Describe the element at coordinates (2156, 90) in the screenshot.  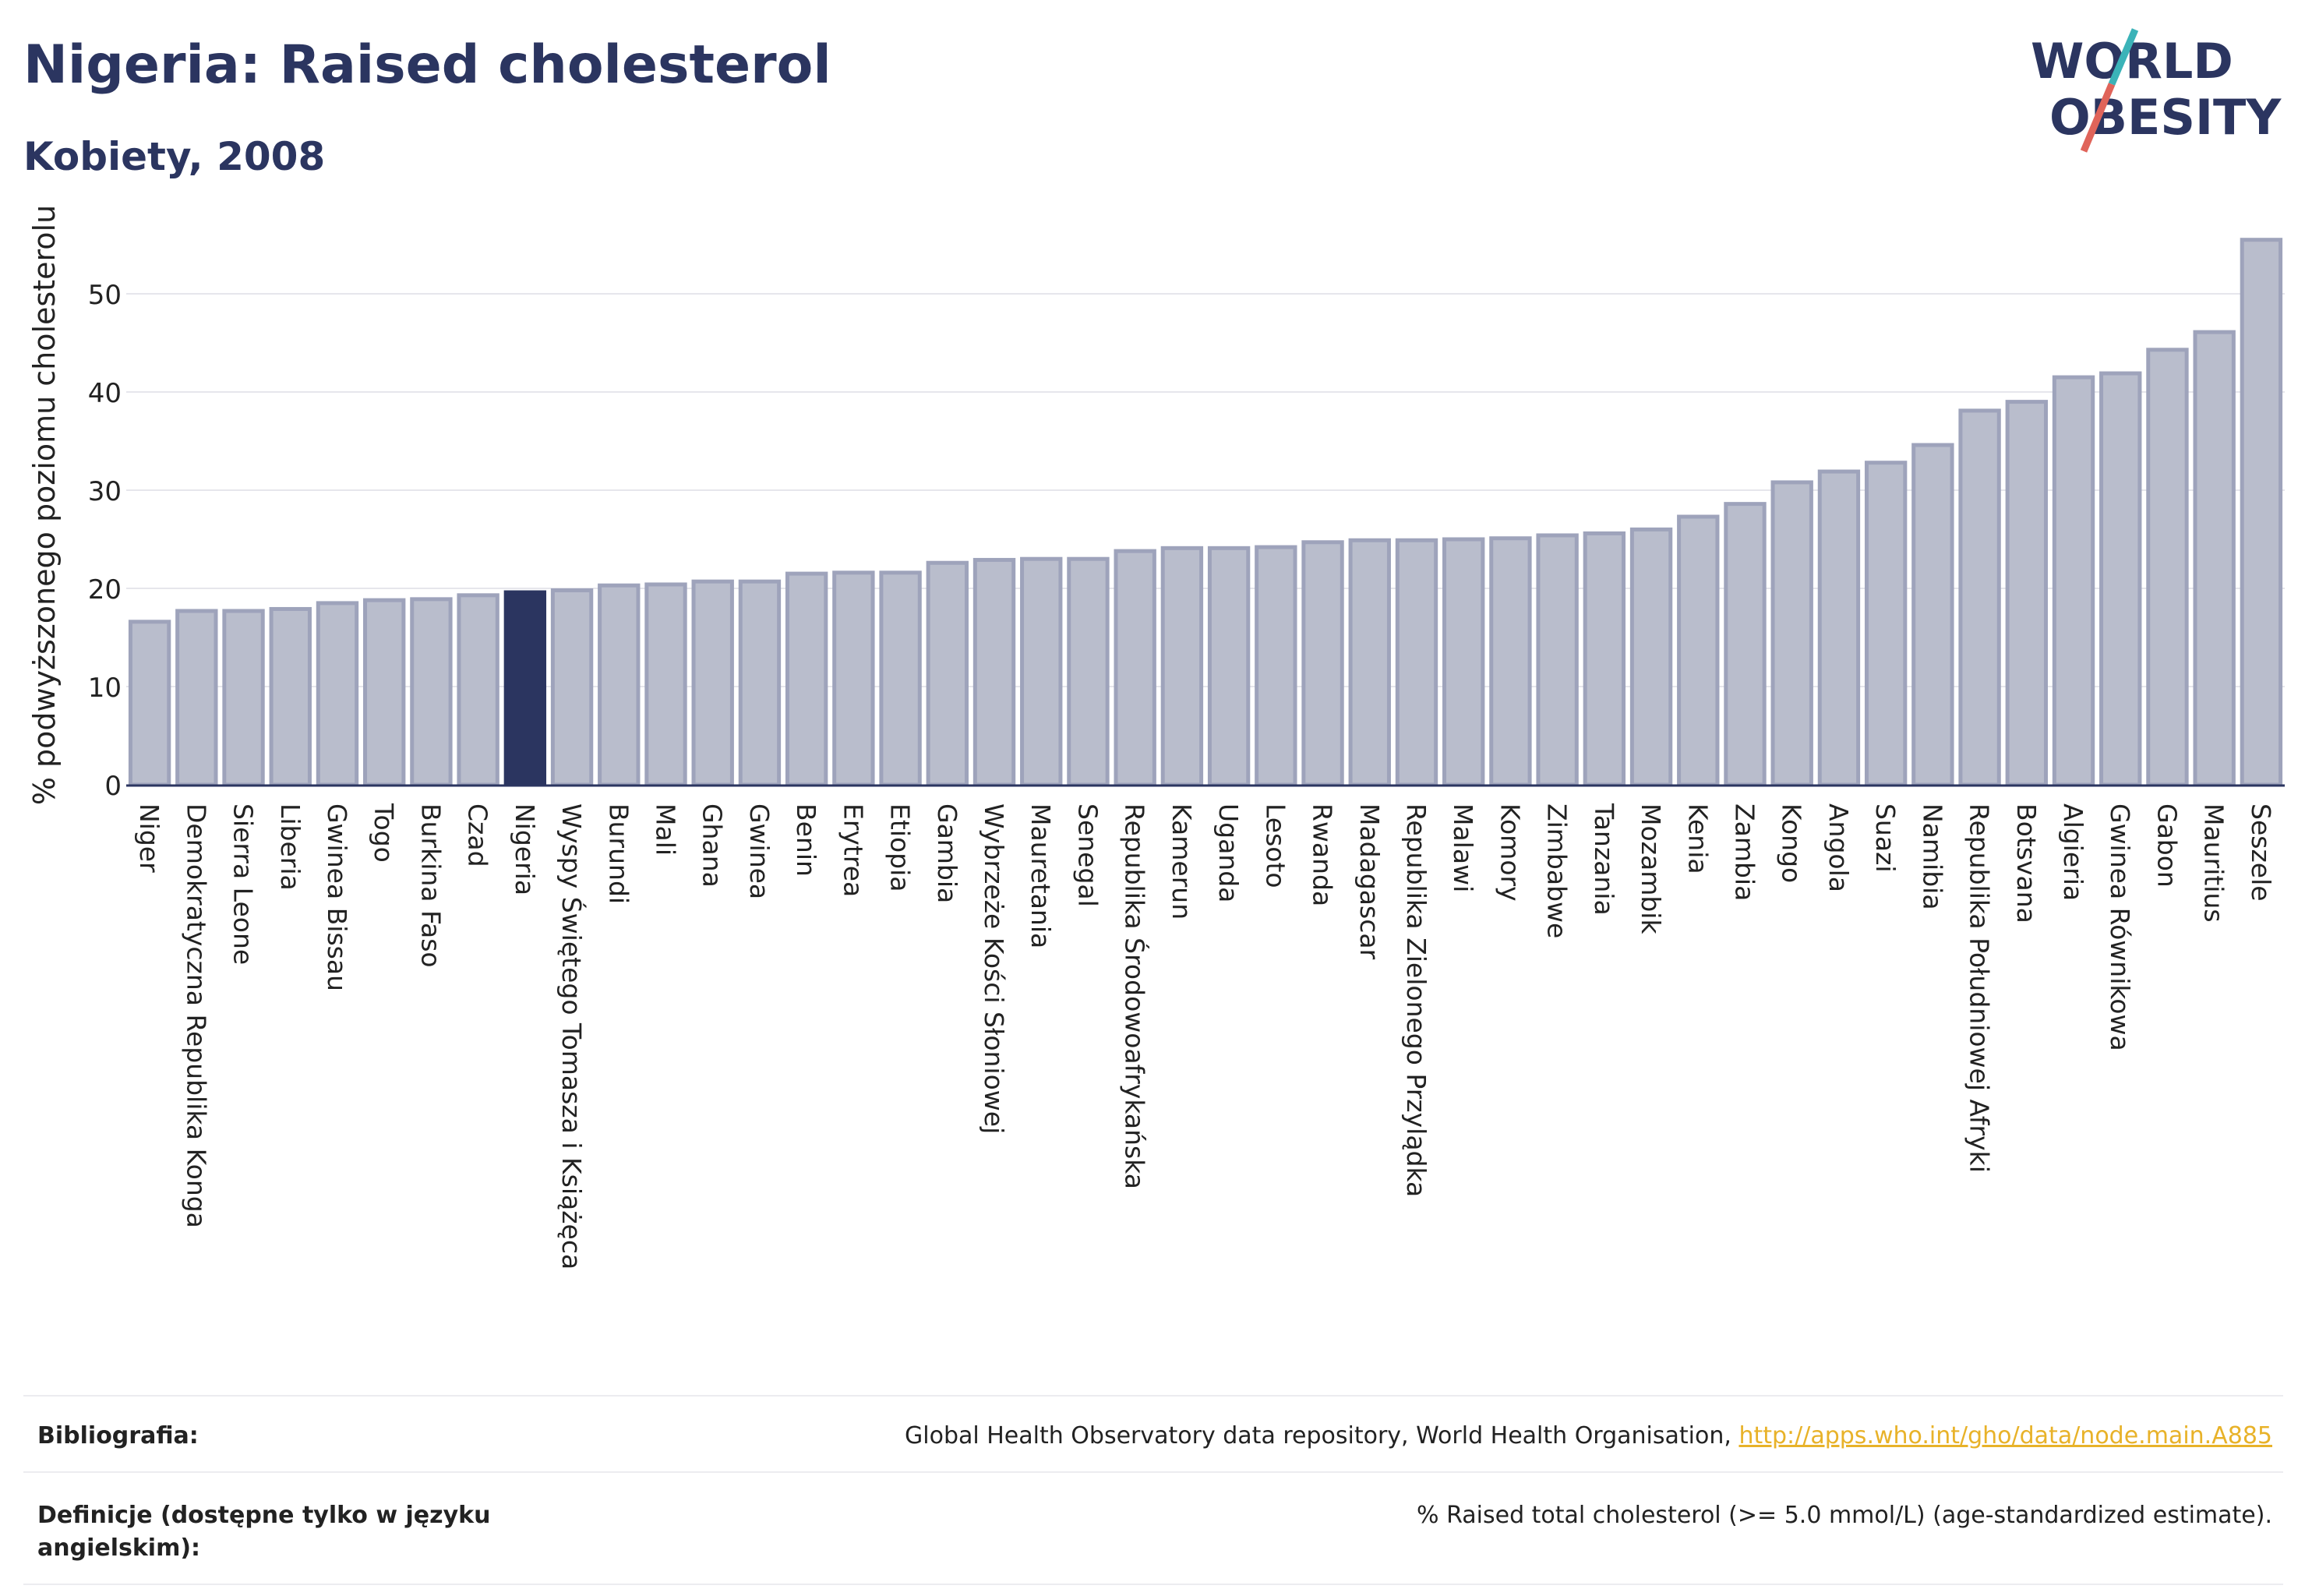
I see `world-obesity-logo: WORLD OBESITY` at that location.